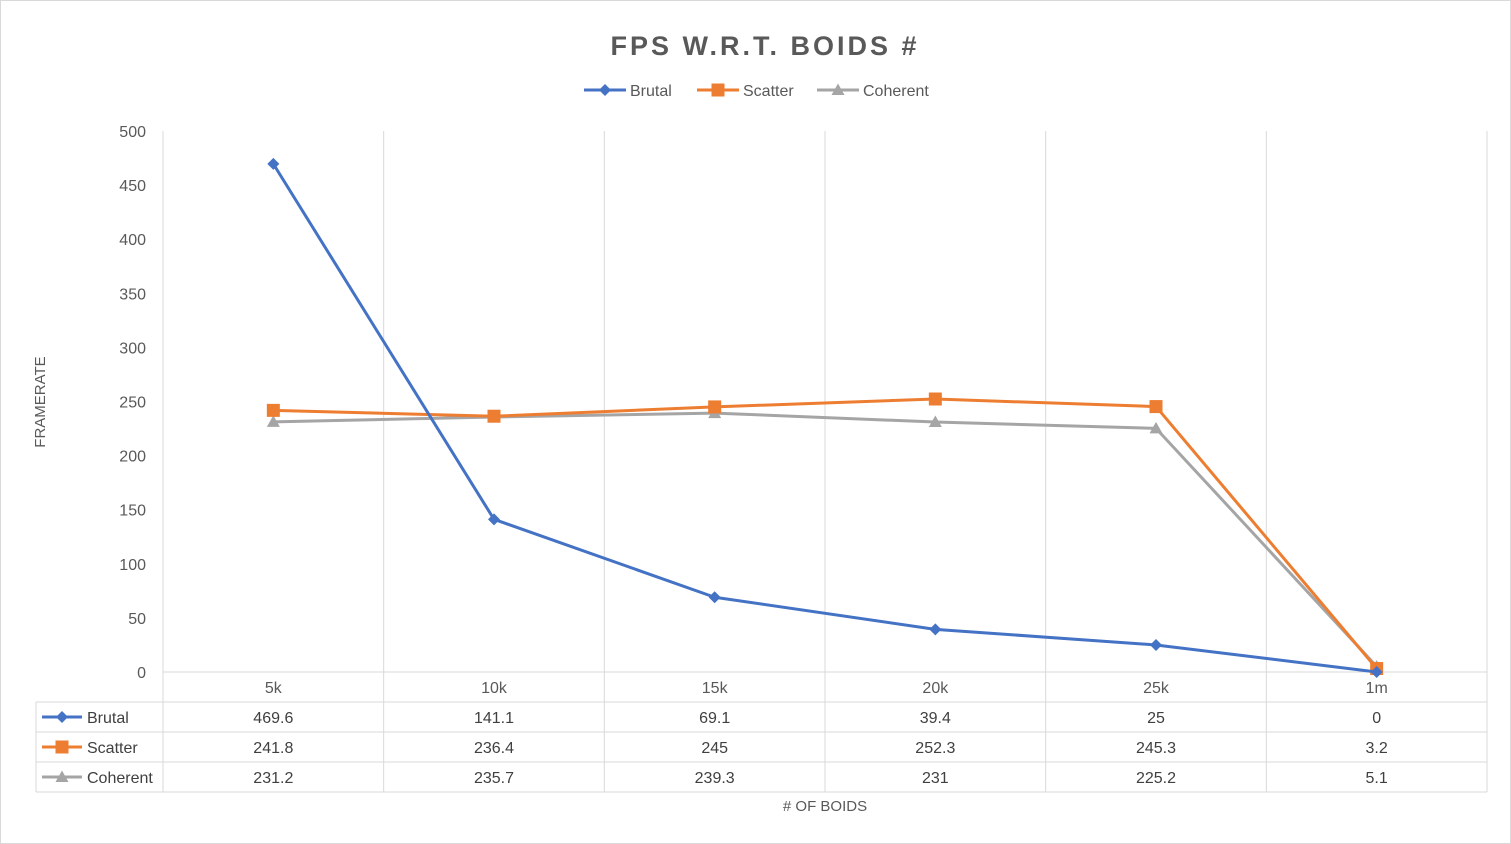 This screenshot has height=844, width=1511. What do you see at coordinates (494, 748) in the screenshot?
I see `table-cell-value: 236.4` at bounding box center [494, 748].